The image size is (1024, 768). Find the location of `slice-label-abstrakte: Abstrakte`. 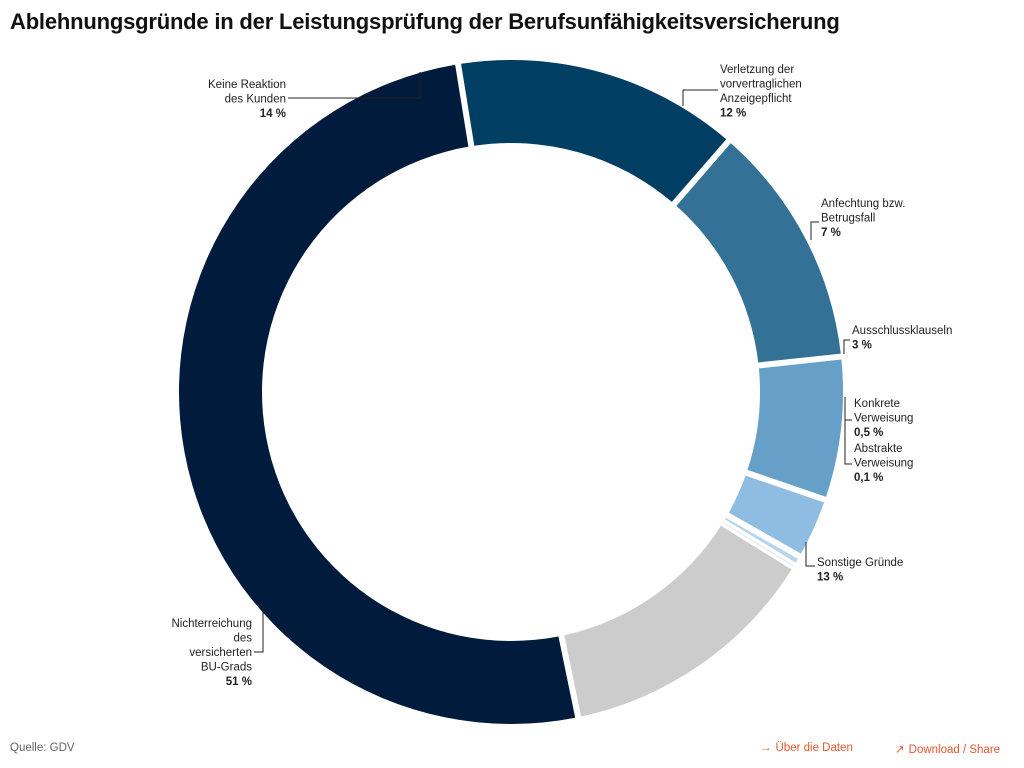

slice-label-abstrakte: Abstrakte is located at coordinates (878, 449).